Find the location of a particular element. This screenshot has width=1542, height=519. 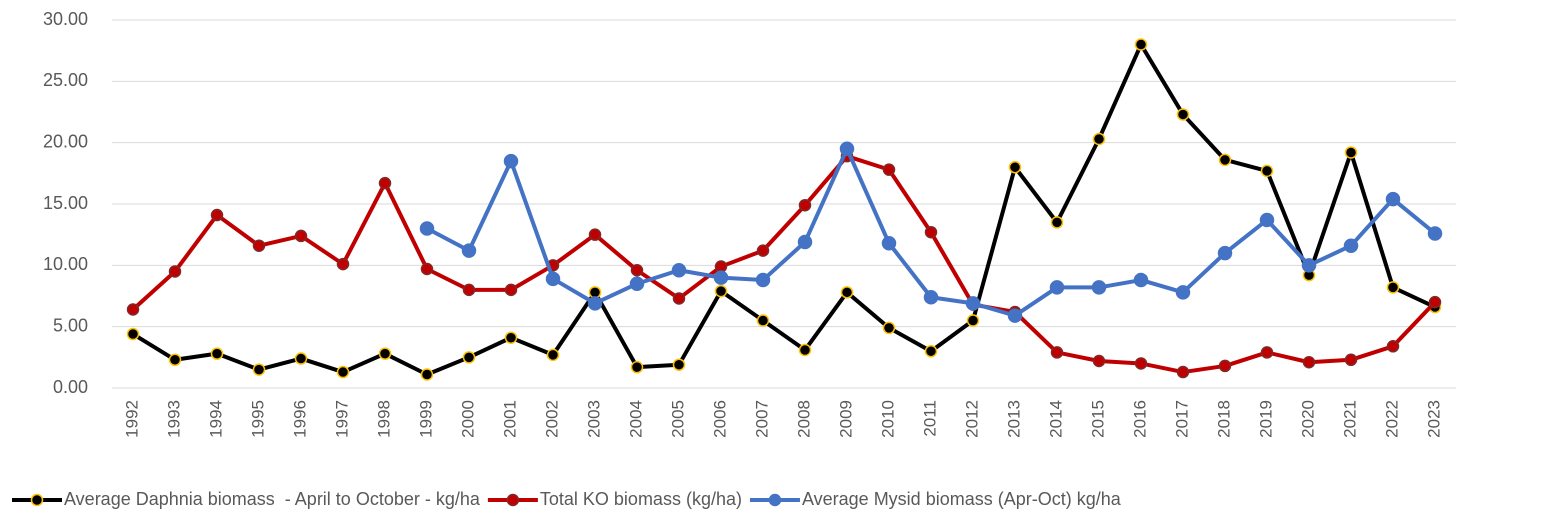

x-tick-label: 1998 is located at coordinates (383, 419).